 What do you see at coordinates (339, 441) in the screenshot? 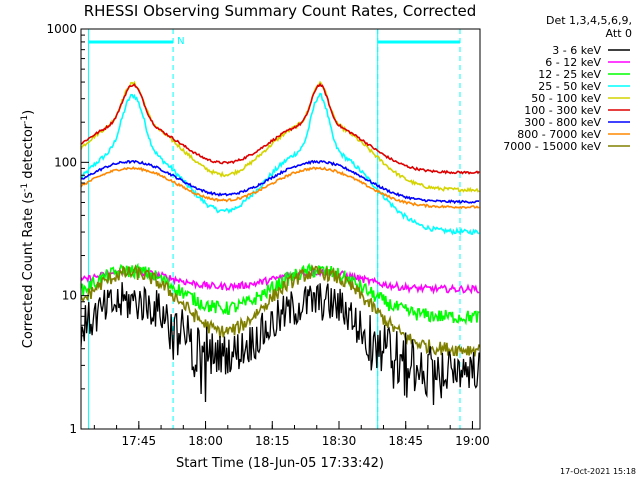
I see `x-tick-label: 18:30` at bounding box center [339, 441].